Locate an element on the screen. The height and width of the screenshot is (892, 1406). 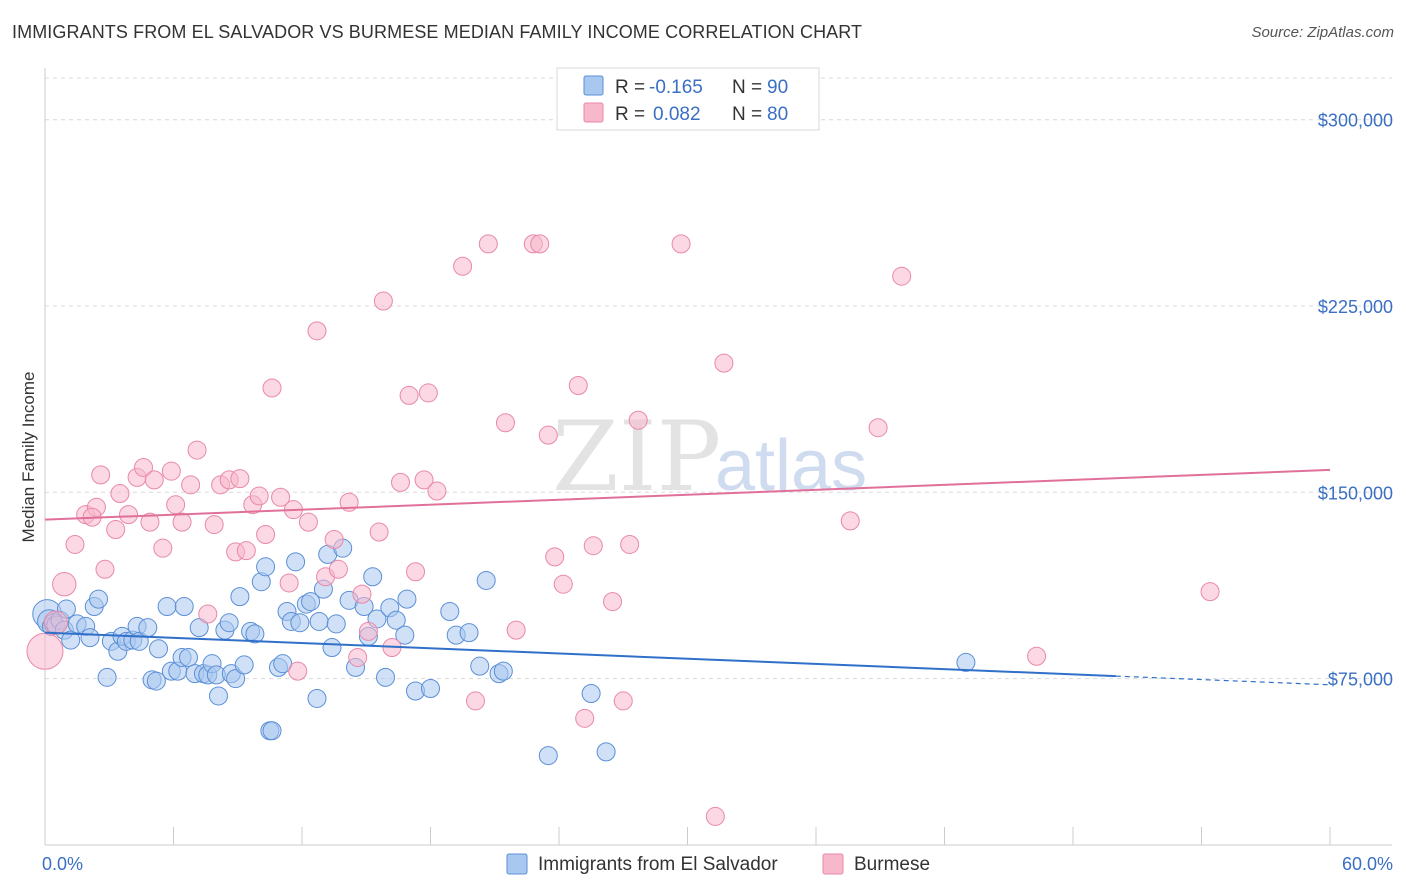
legend-bottom: Immigrants from El Salvador Burmese is located at coordinates (718, 864).